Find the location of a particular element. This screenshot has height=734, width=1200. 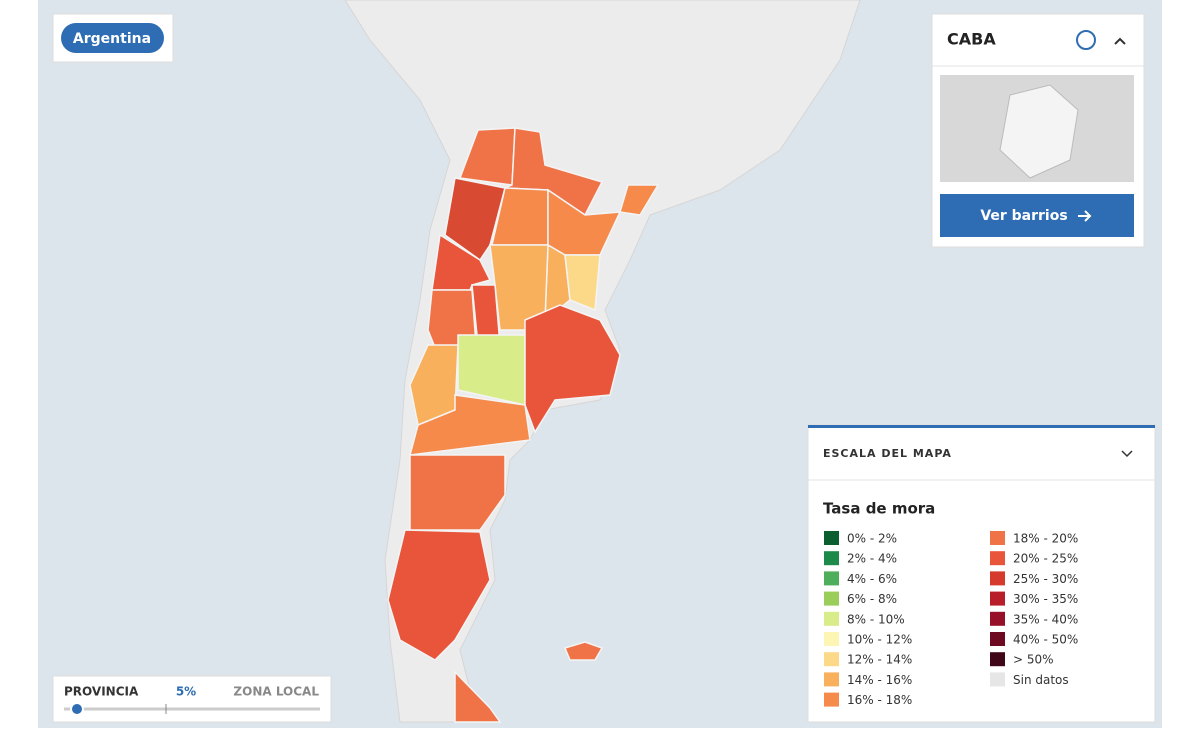

legend-panel is located at coordinates (981, 573).